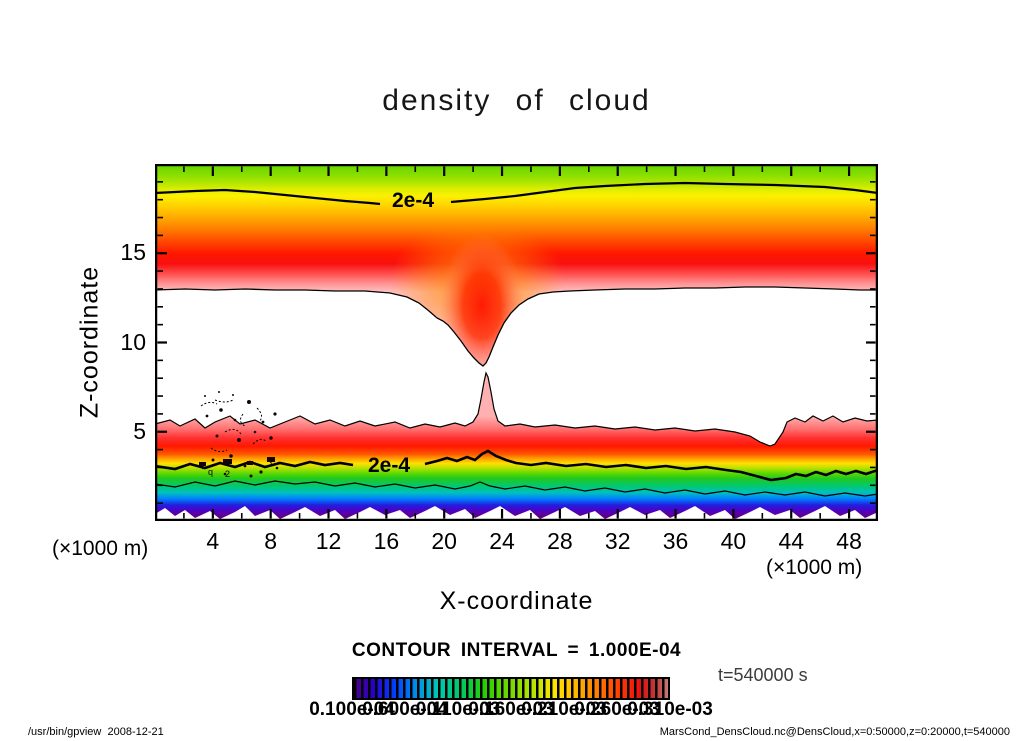  Describe the element at coordinates (511, 688) in the screenshot. I see `colorbar` at that location.